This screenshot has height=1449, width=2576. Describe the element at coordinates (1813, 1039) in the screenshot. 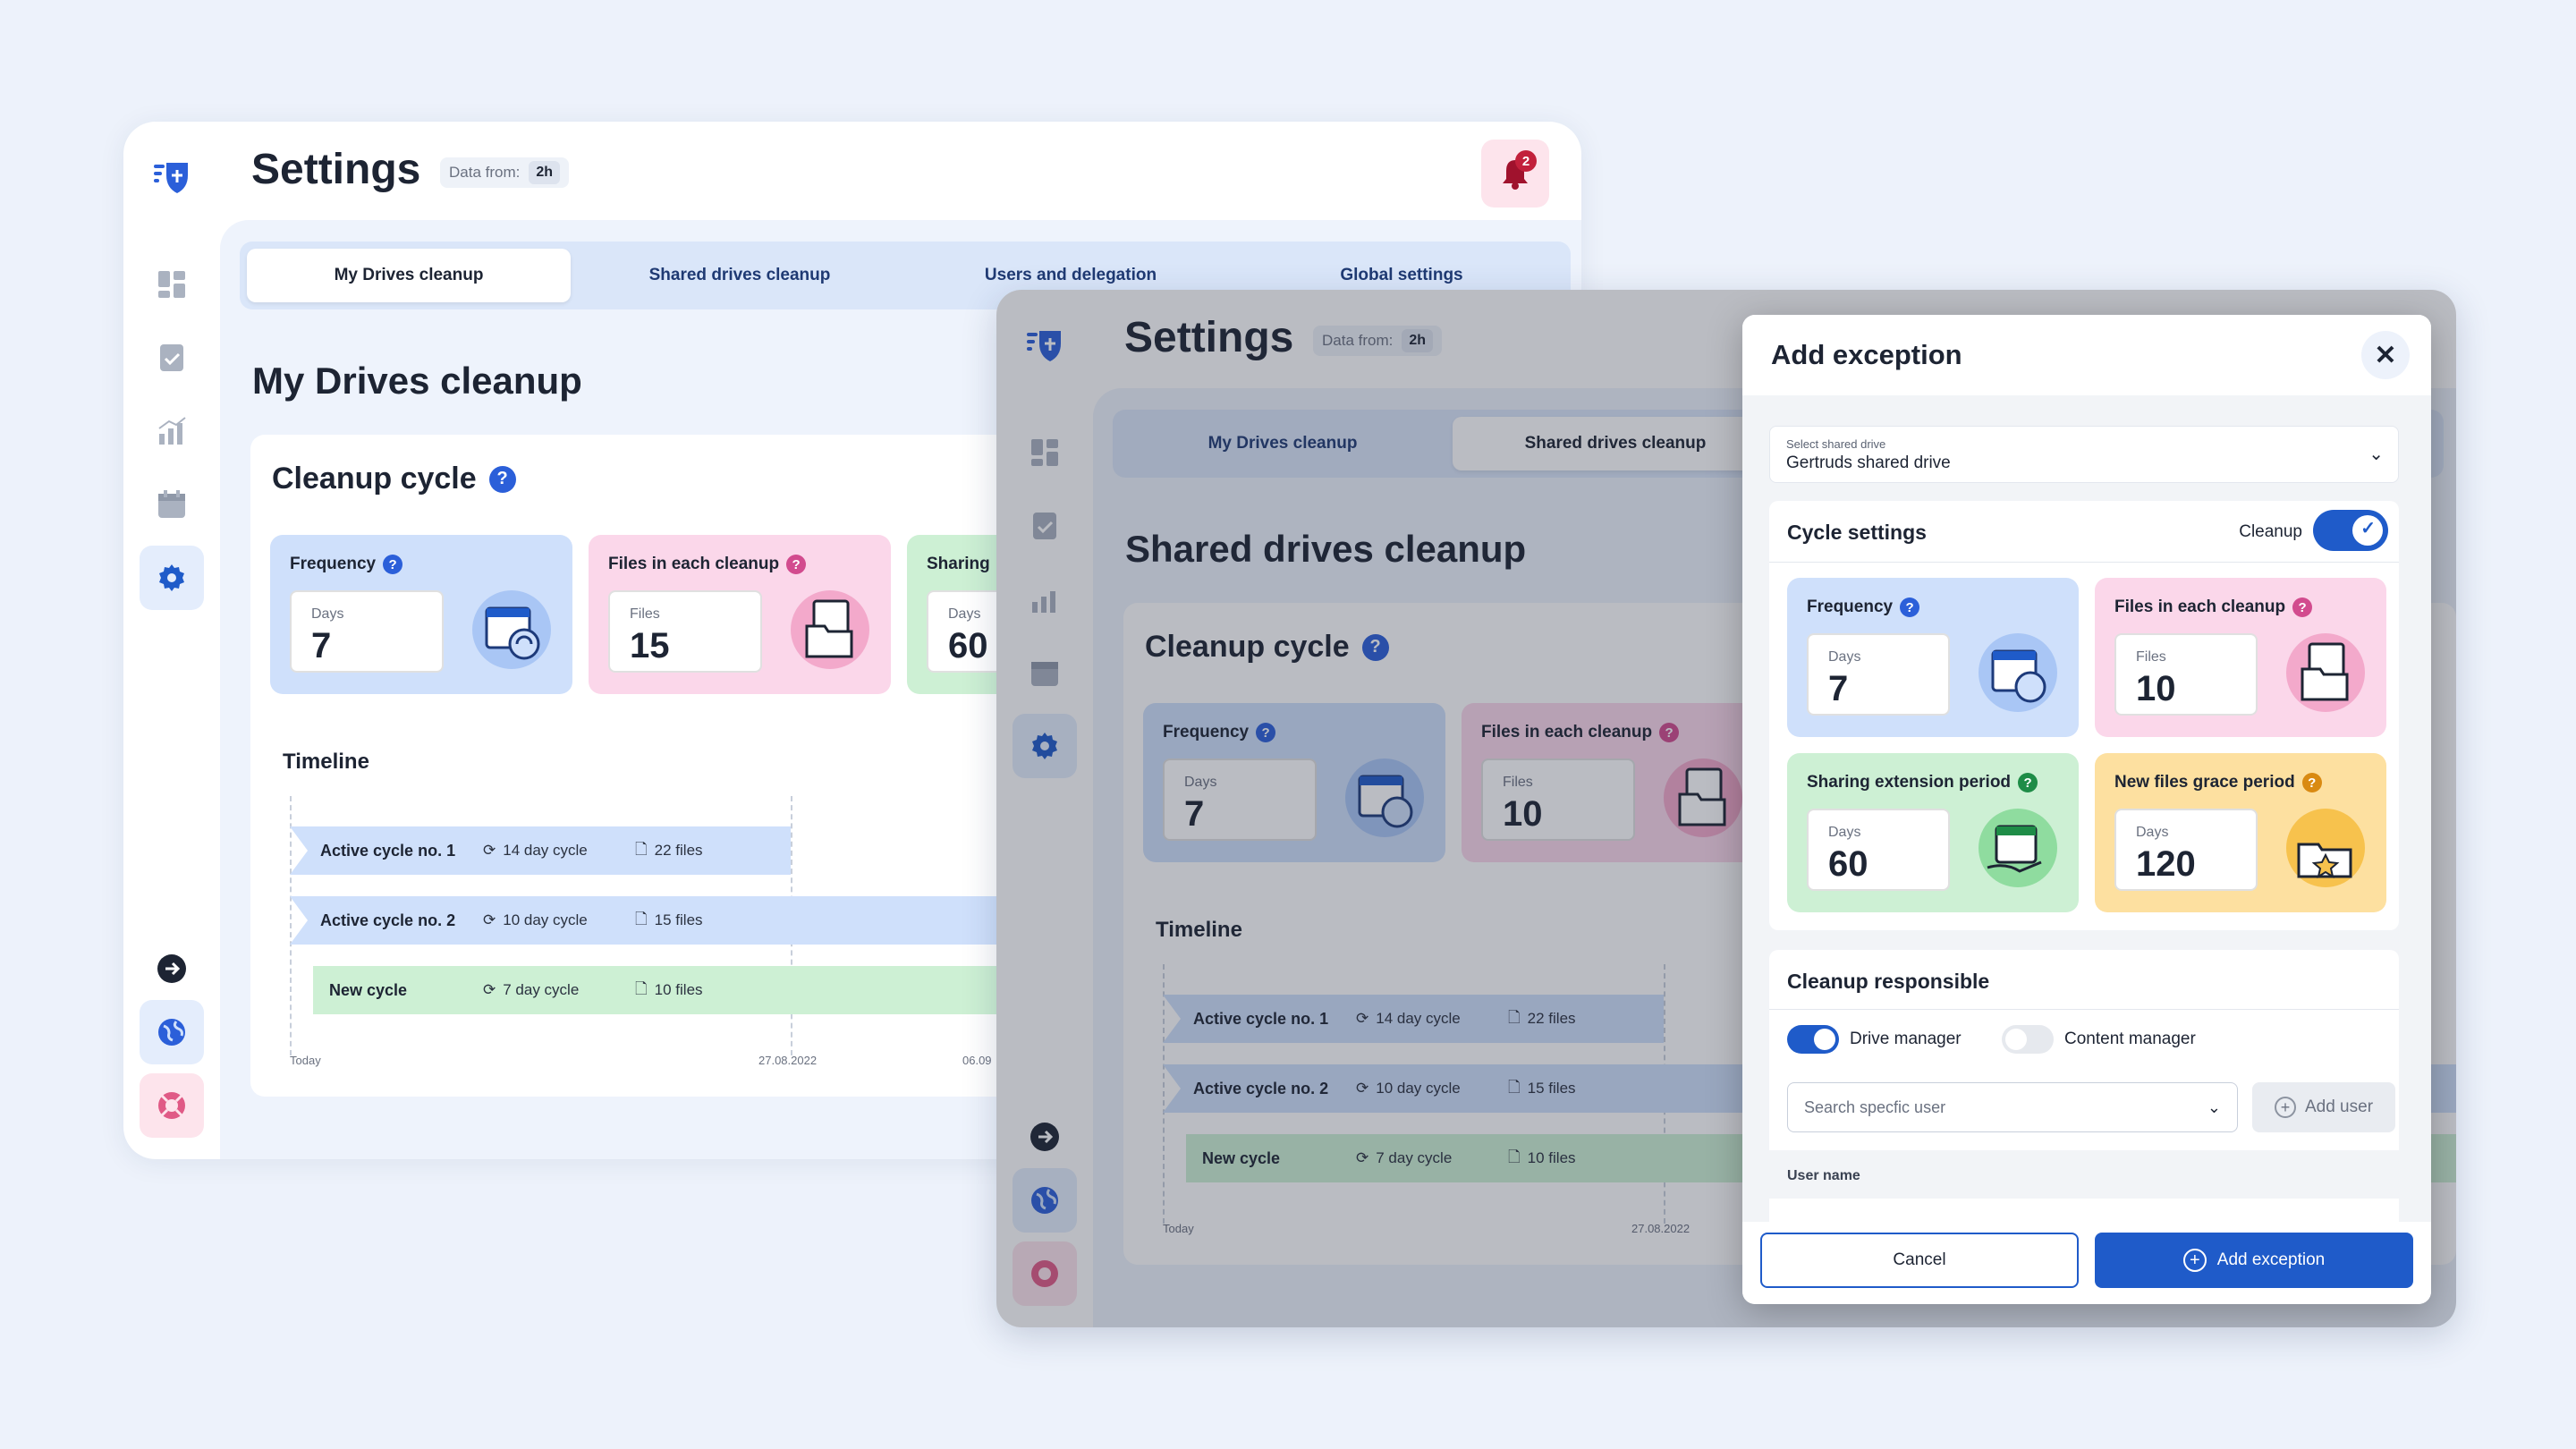

I see `drive-manager-toggle` at that location.